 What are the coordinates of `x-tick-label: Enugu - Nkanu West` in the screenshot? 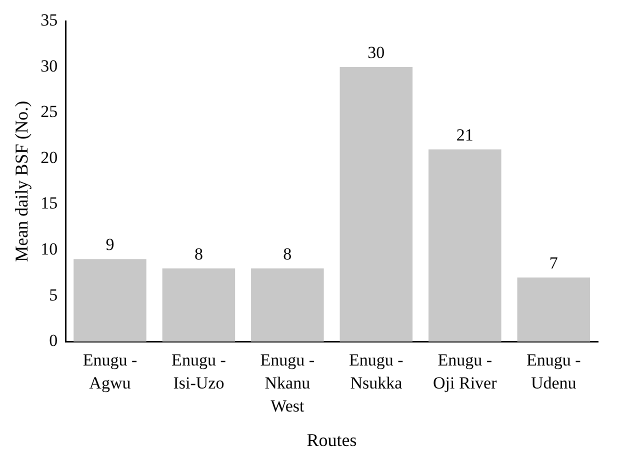 It's located at (287, 383).